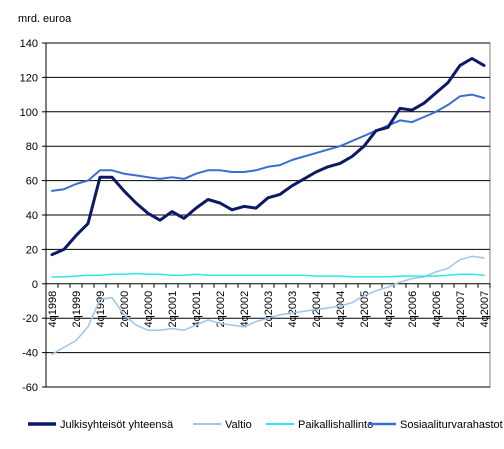  What do you see at coordinates (30, 354) in the screenshot?
I see `y-tick-label: -40` at bounding box center [30, 354].